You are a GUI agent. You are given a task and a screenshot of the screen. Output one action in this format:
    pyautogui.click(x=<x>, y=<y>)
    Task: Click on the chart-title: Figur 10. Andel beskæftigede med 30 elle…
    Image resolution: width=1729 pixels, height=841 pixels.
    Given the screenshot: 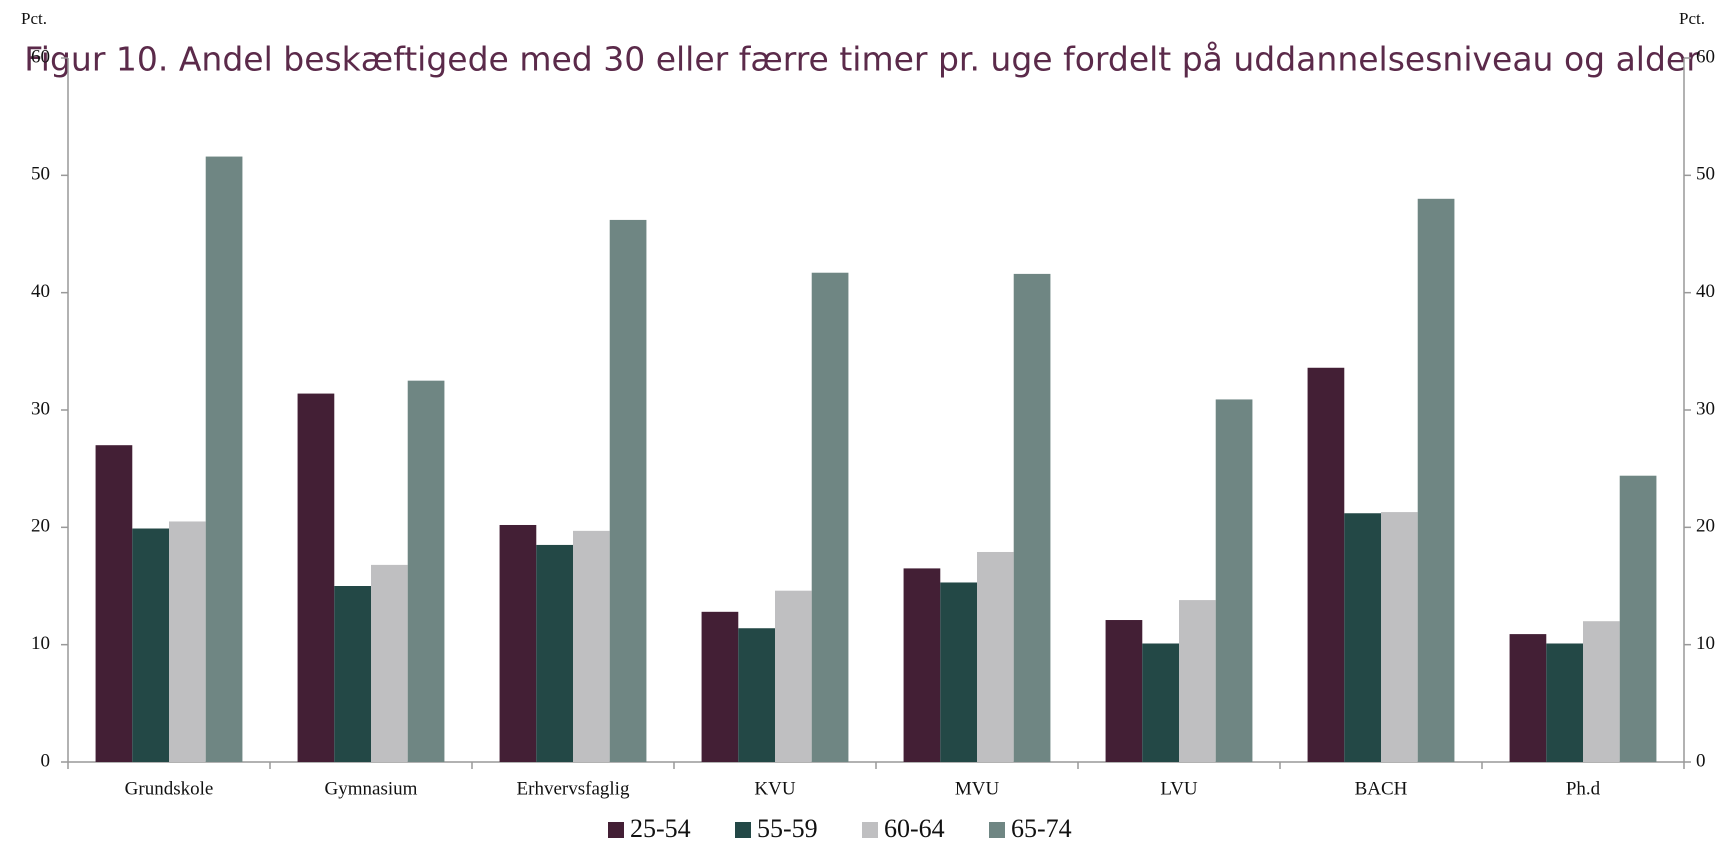 What is the action you would take?
    pyautogui.click(x=862, y=59)
    